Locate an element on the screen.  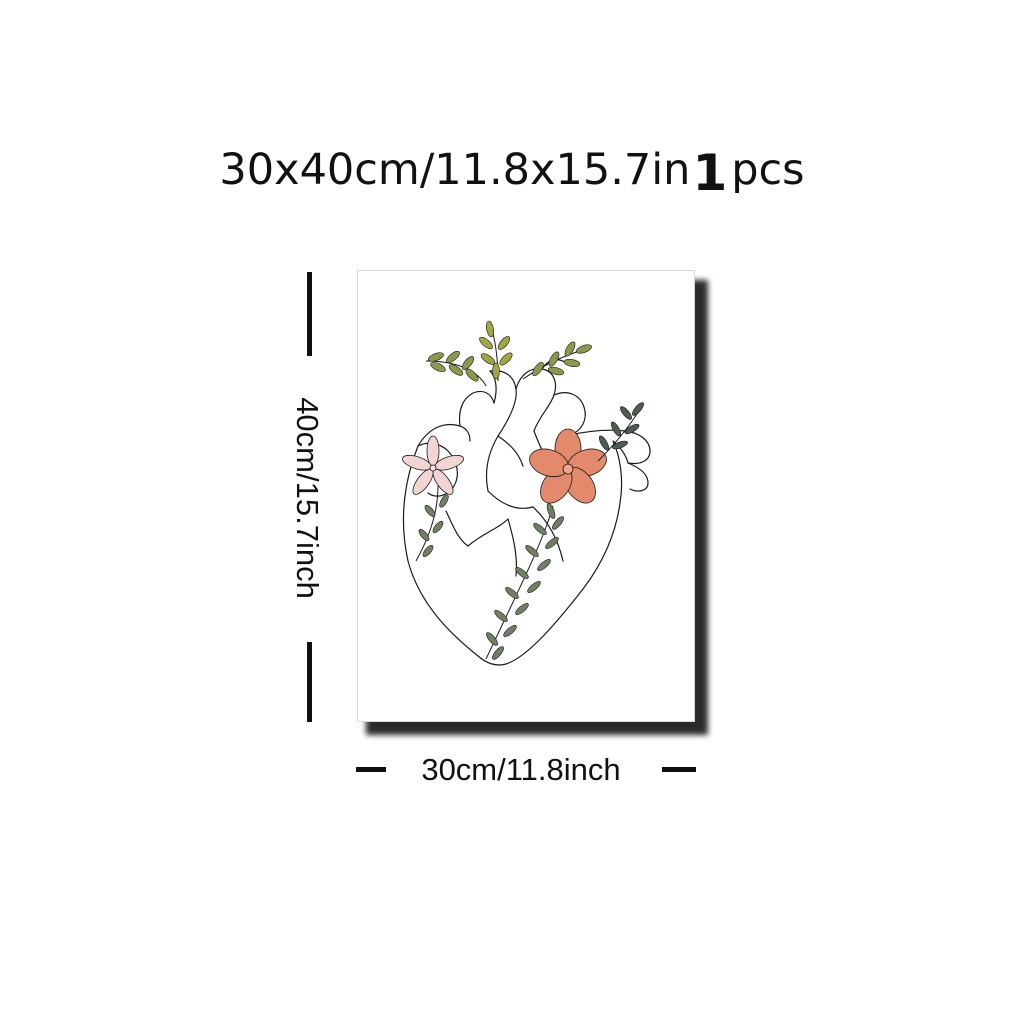
height-line-top is located at coordinates (309, 314).